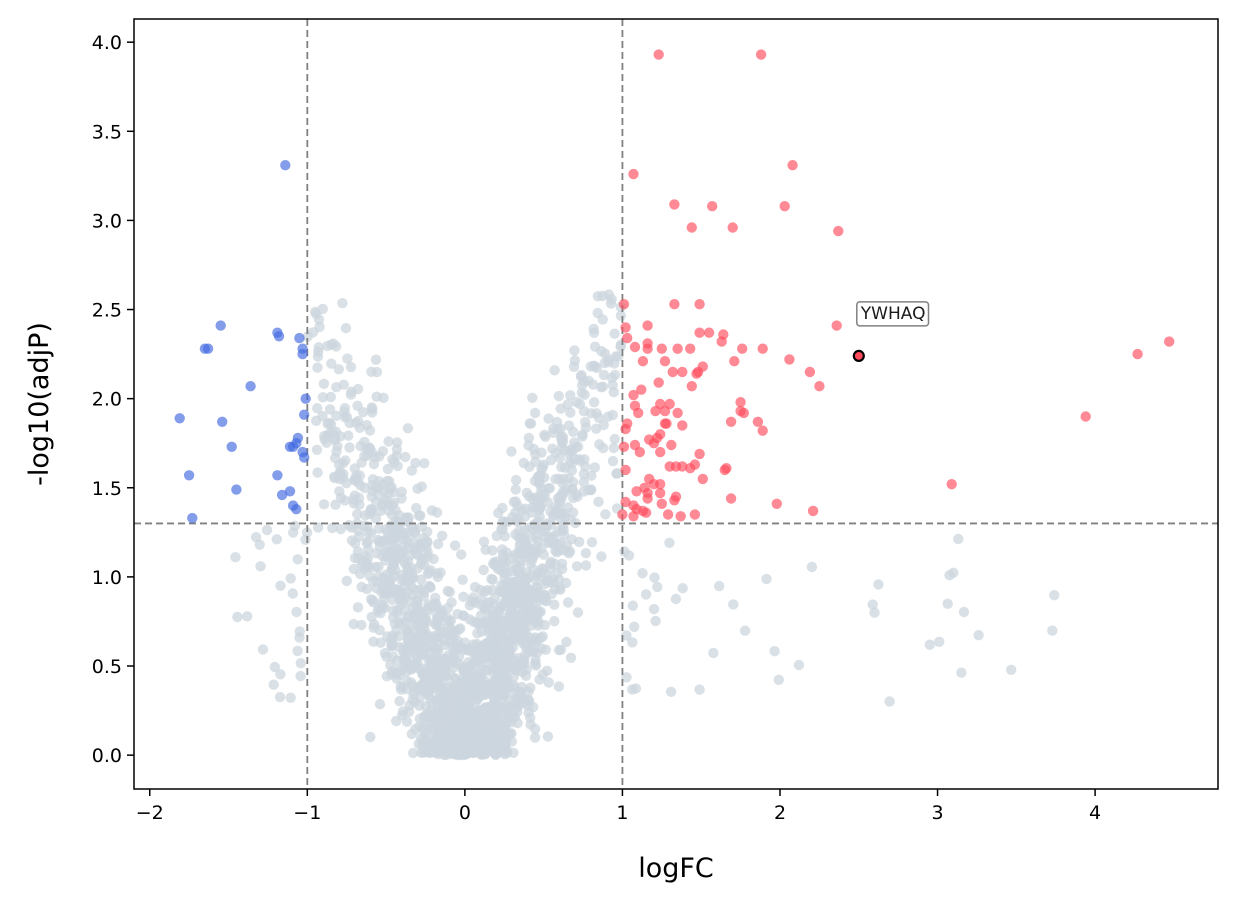 The height and width of the screenshot is (906, 1237). What do you see at coordinates (107, 489) in the screenshot?
I see `y-tick-label: 1.5` at bounding box center [107, 489].